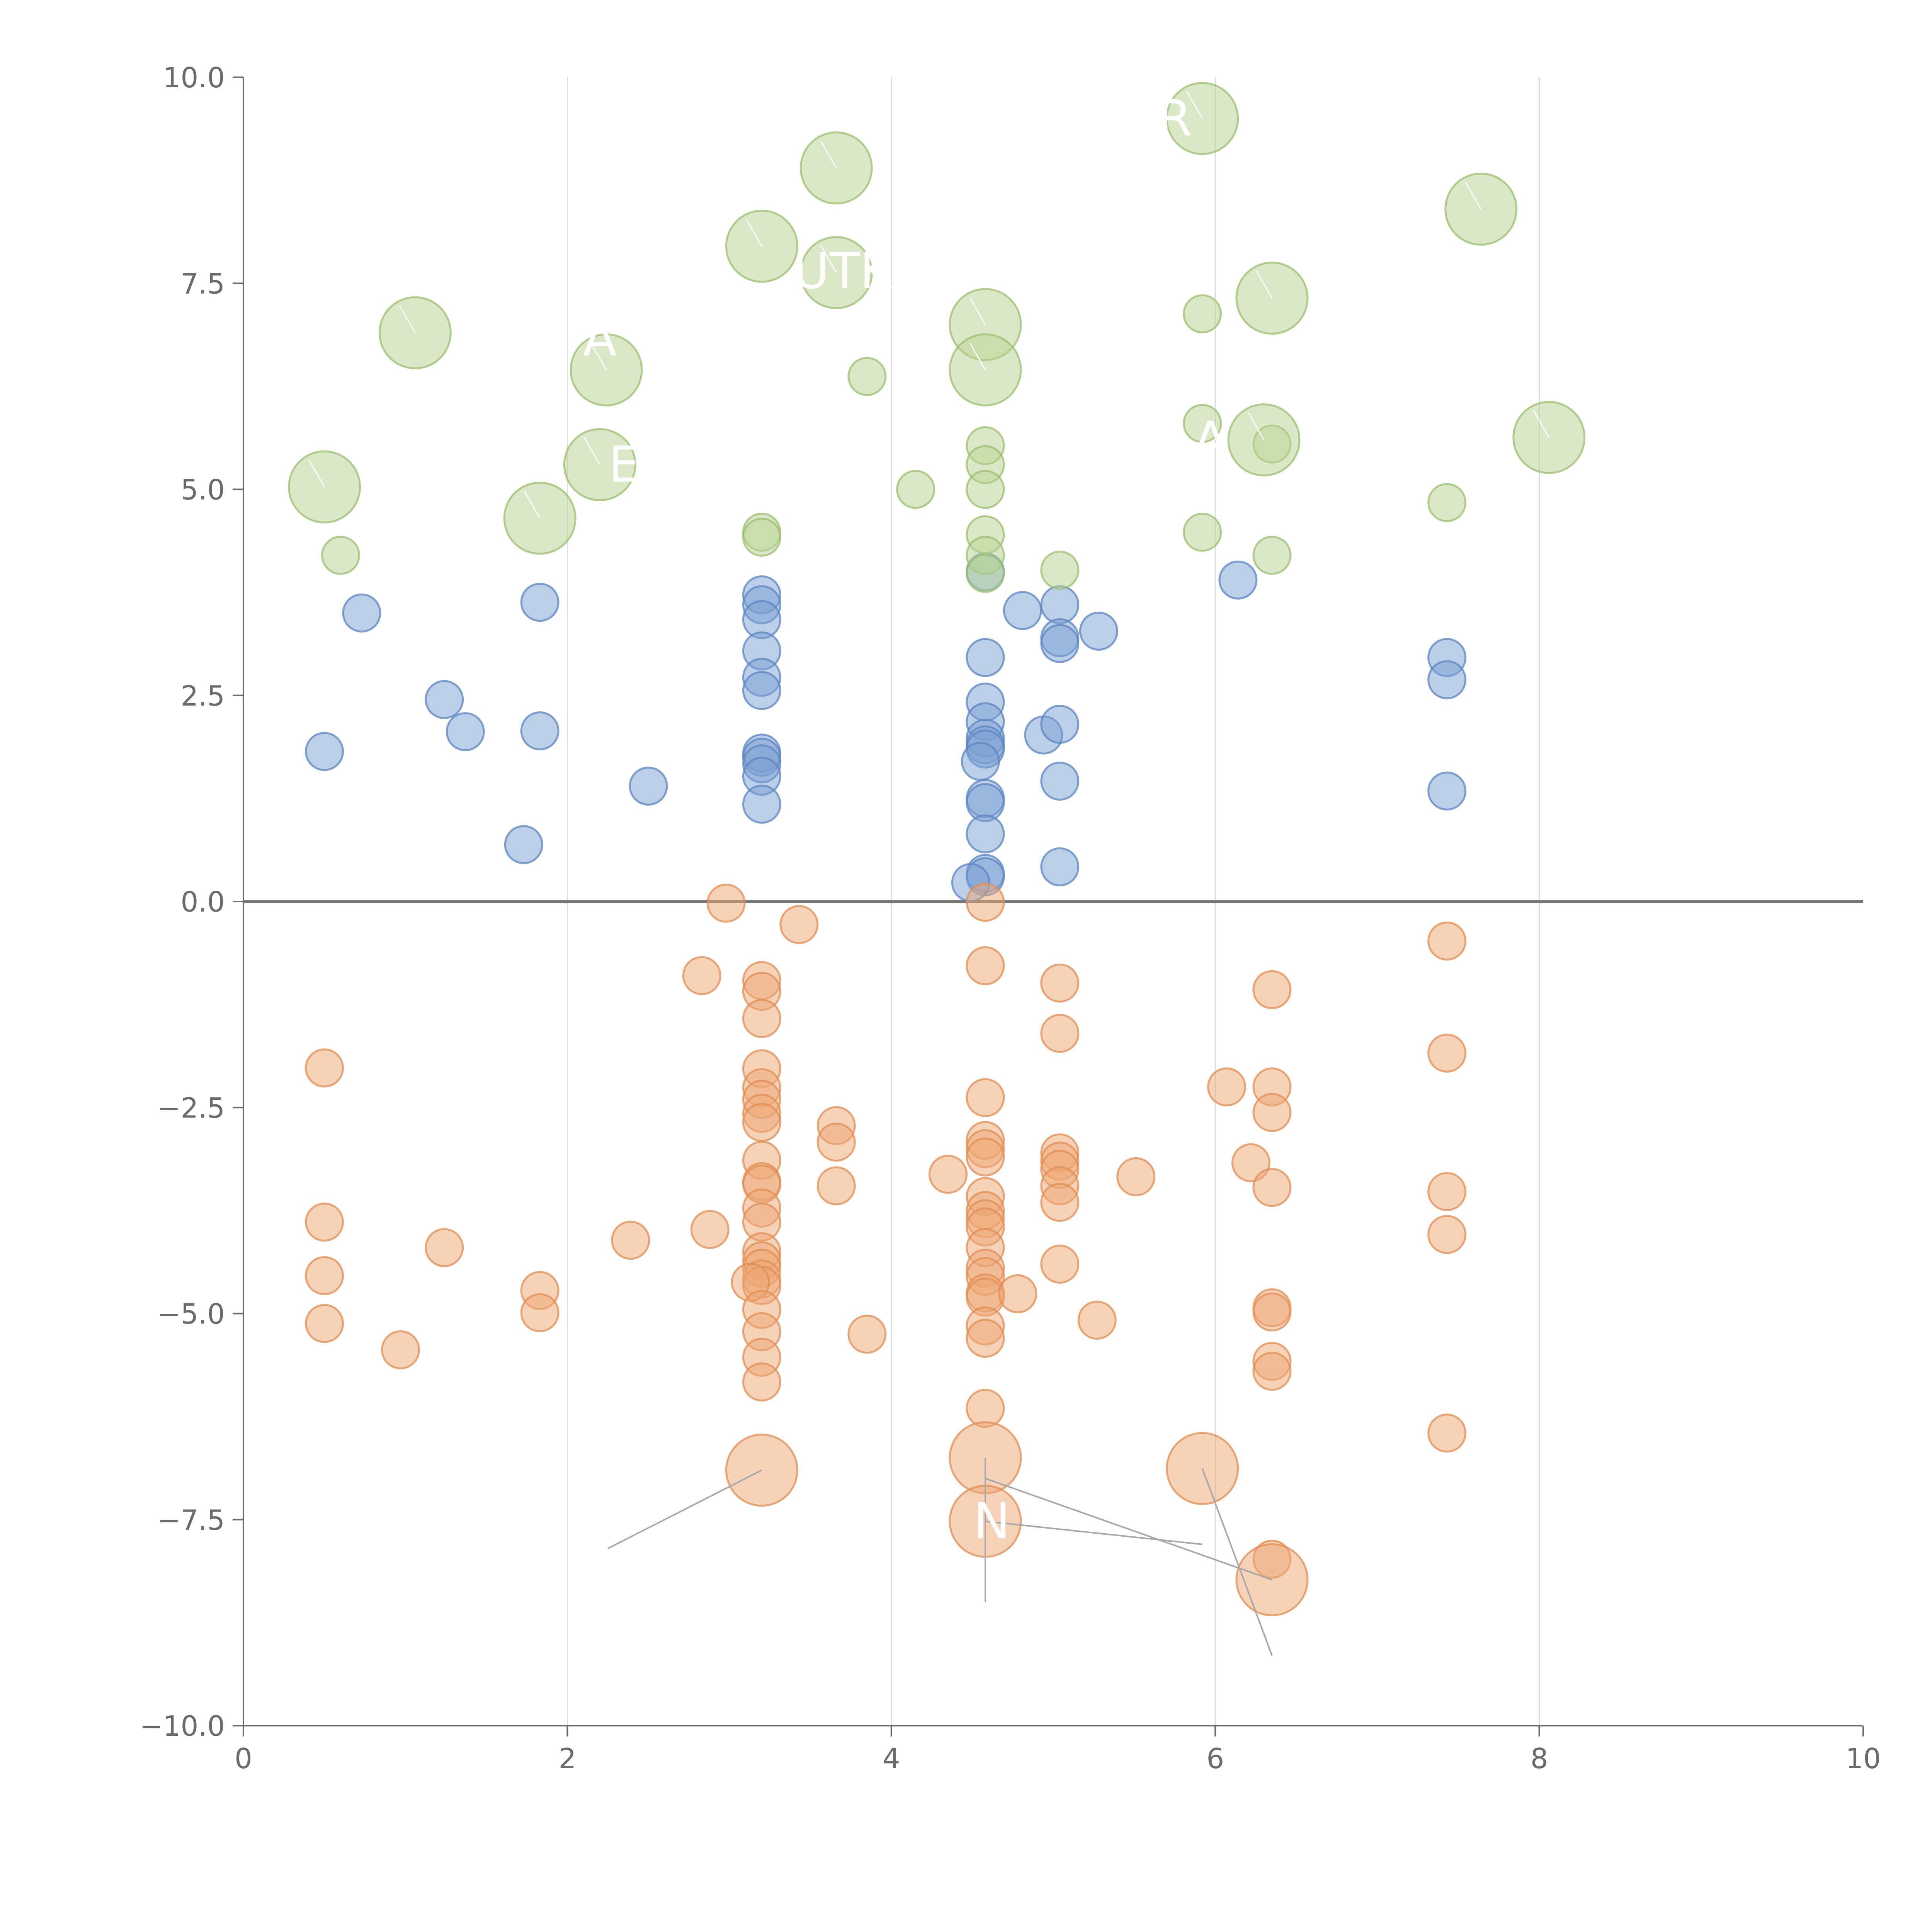 This screenshot has width=1932, height=1932. Describe the element at coordinates (1863, 1758) in the screenshot. I see `x-tick-label: 10` at that location.